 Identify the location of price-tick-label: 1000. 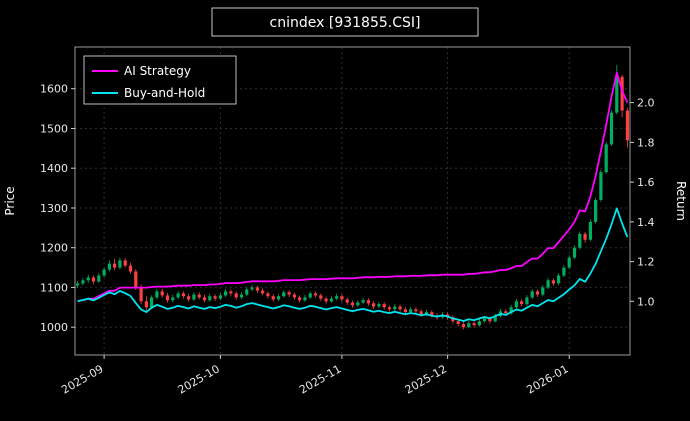
(54, 327).